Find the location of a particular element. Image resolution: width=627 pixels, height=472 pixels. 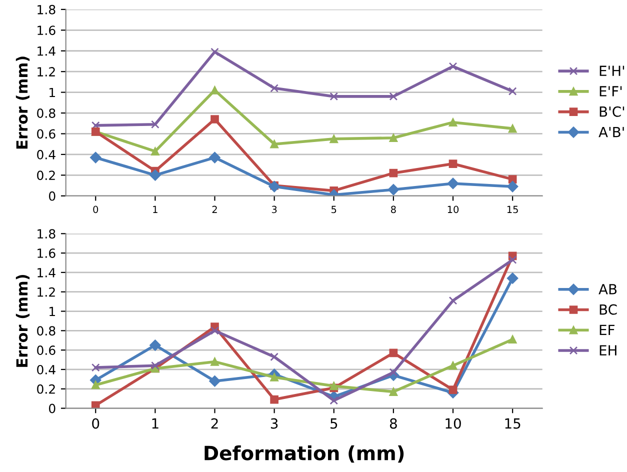

legend-label: EF is located at coordinates (607, 329).